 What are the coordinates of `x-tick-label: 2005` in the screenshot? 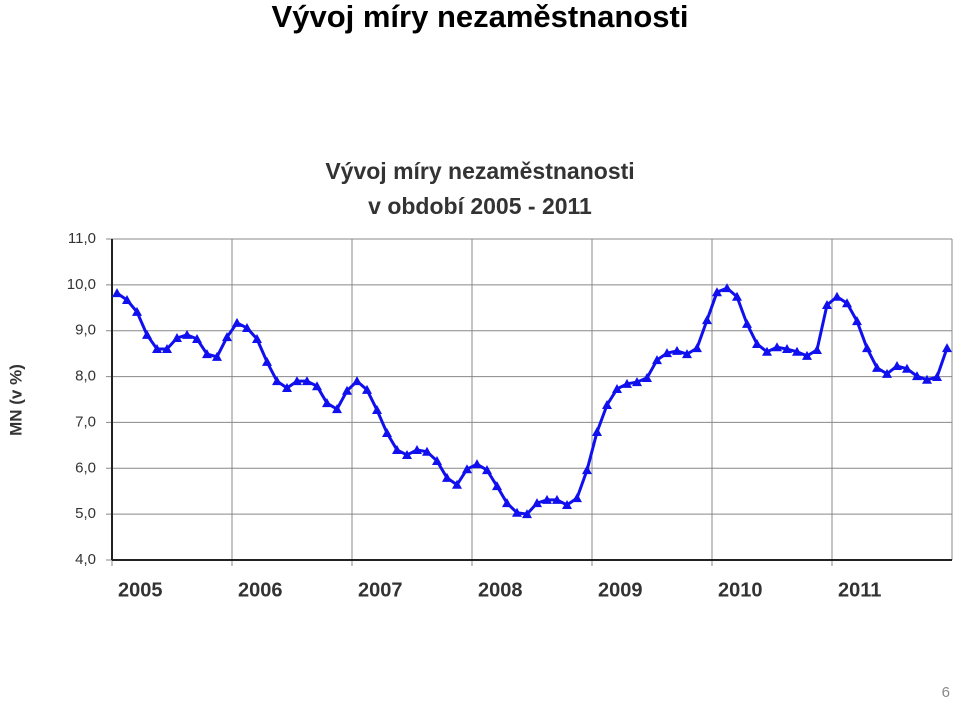 It's located at (140, 590).